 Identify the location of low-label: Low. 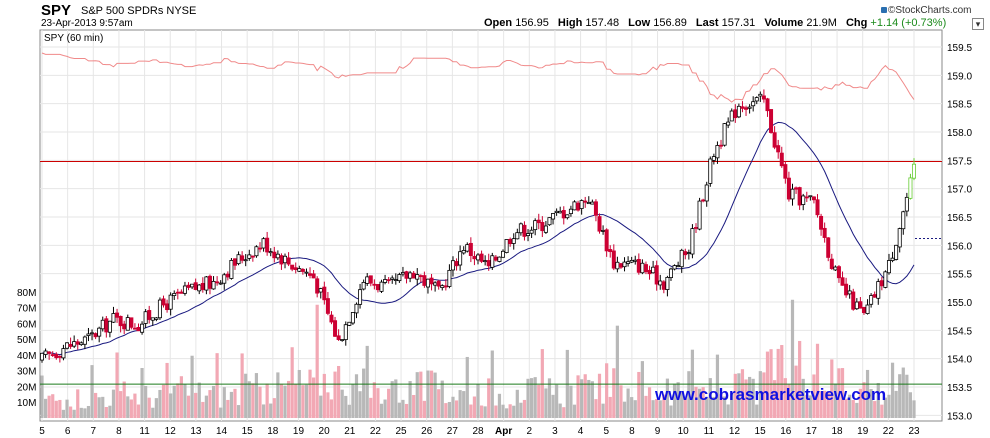
(639, 23).